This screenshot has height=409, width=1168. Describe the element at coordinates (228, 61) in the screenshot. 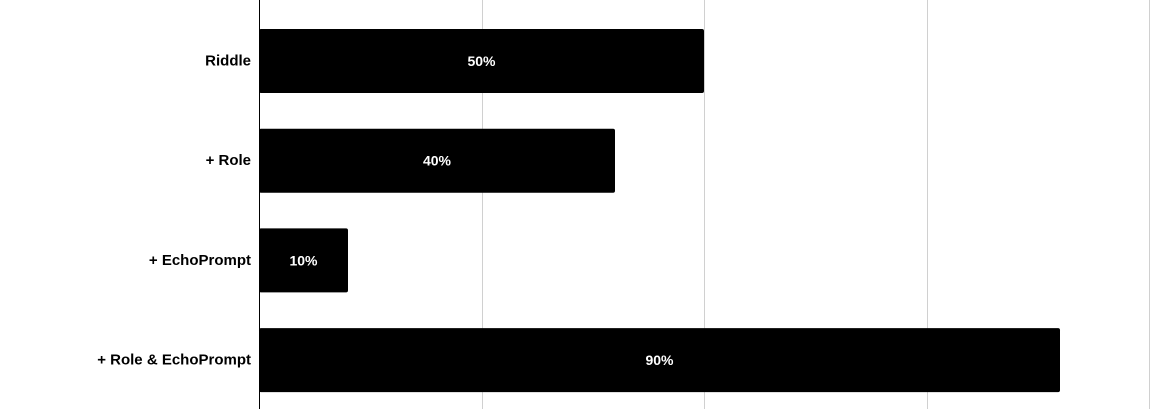

I see `category-label: Riddle` at that location.